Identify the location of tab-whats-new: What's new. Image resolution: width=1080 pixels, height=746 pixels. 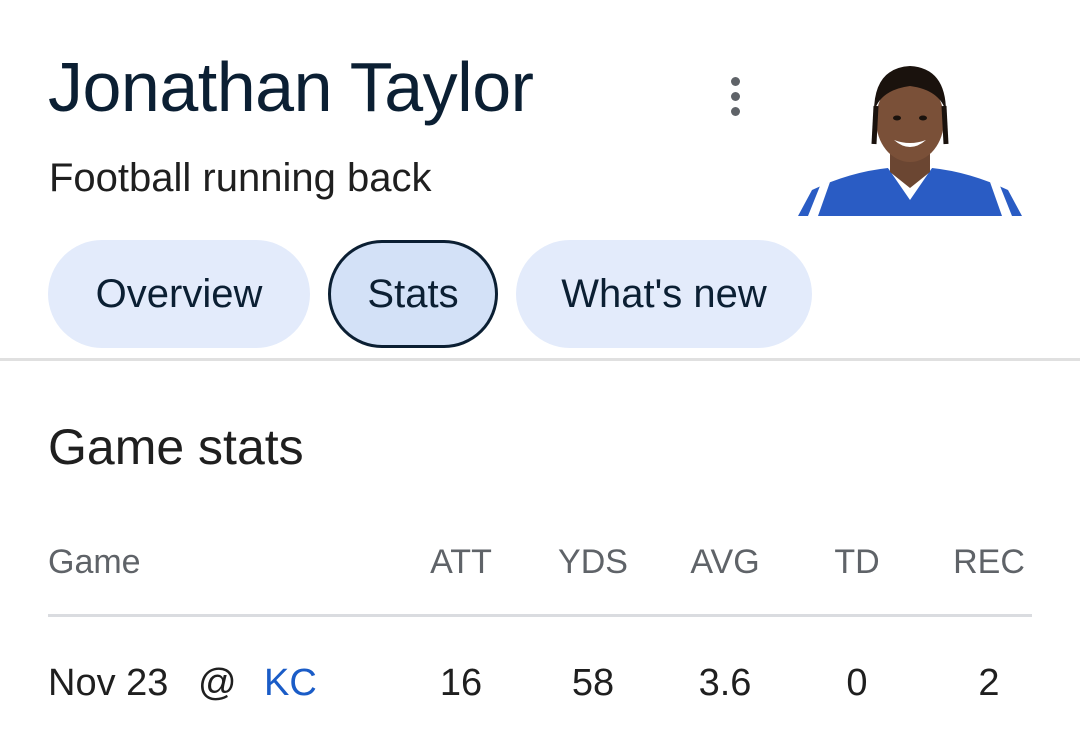
(664, 294).